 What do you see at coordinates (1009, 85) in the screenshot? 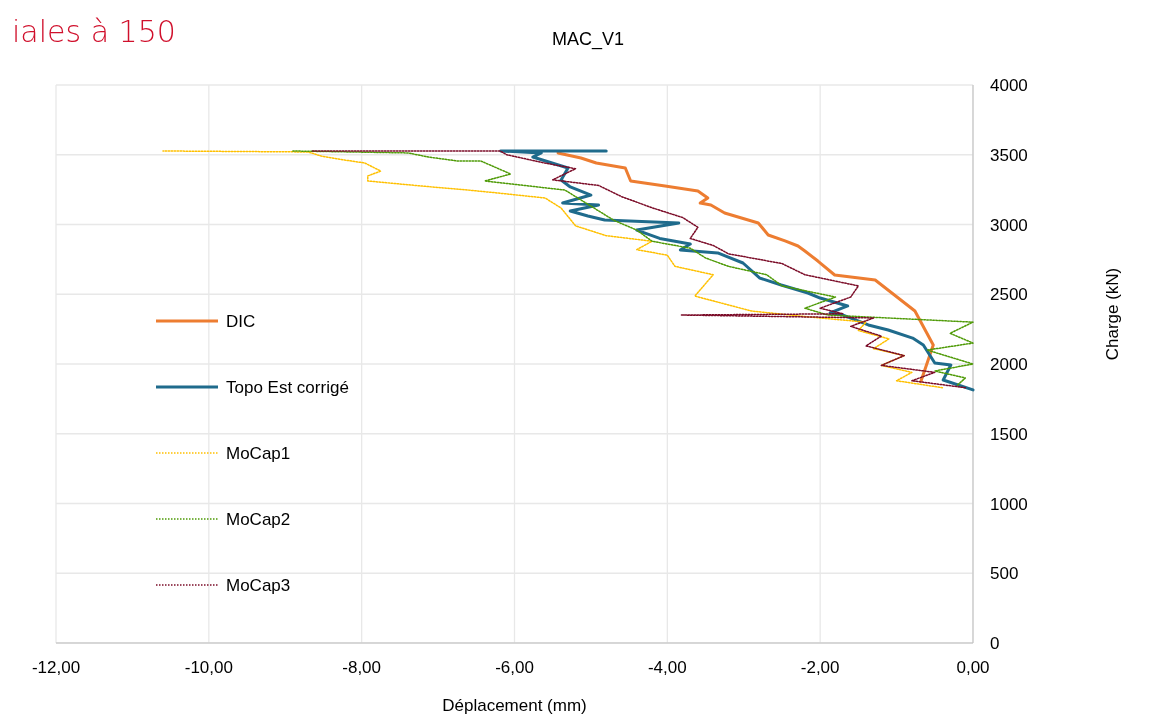
I see `y-tick-label: 4000` at bounding box center [1009, 85].